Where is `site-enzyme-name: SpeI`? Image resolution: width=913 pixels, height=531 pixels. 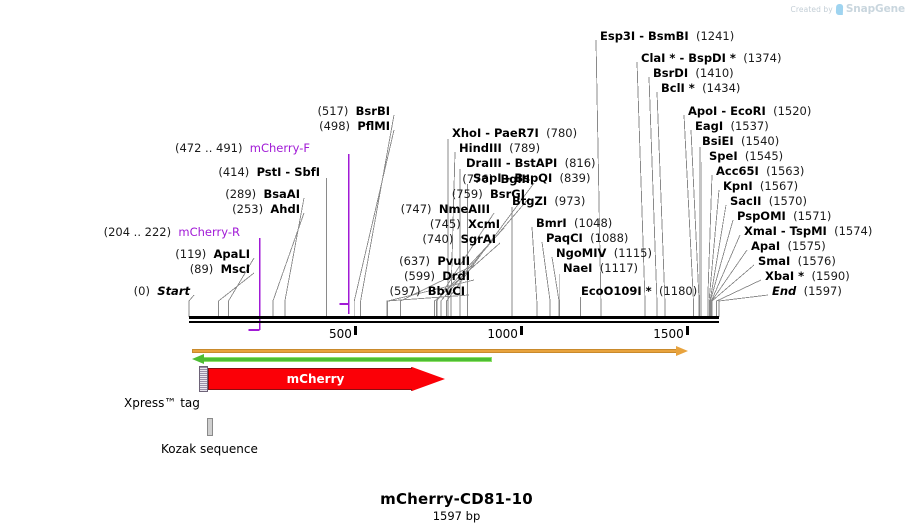
site-enzyme-name: SpeI is located at coordinates (723, 156).